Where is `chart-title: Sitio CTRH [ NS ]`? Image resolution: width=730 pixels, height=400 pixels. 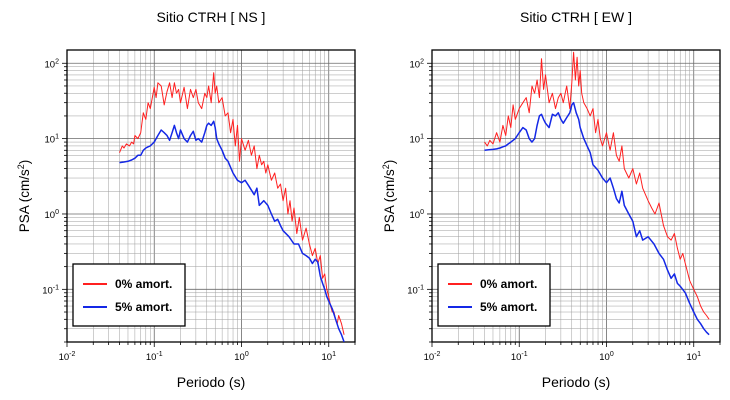
chart-title: Sitio CTRH [ NS ] is located at coordinates (211, 17).